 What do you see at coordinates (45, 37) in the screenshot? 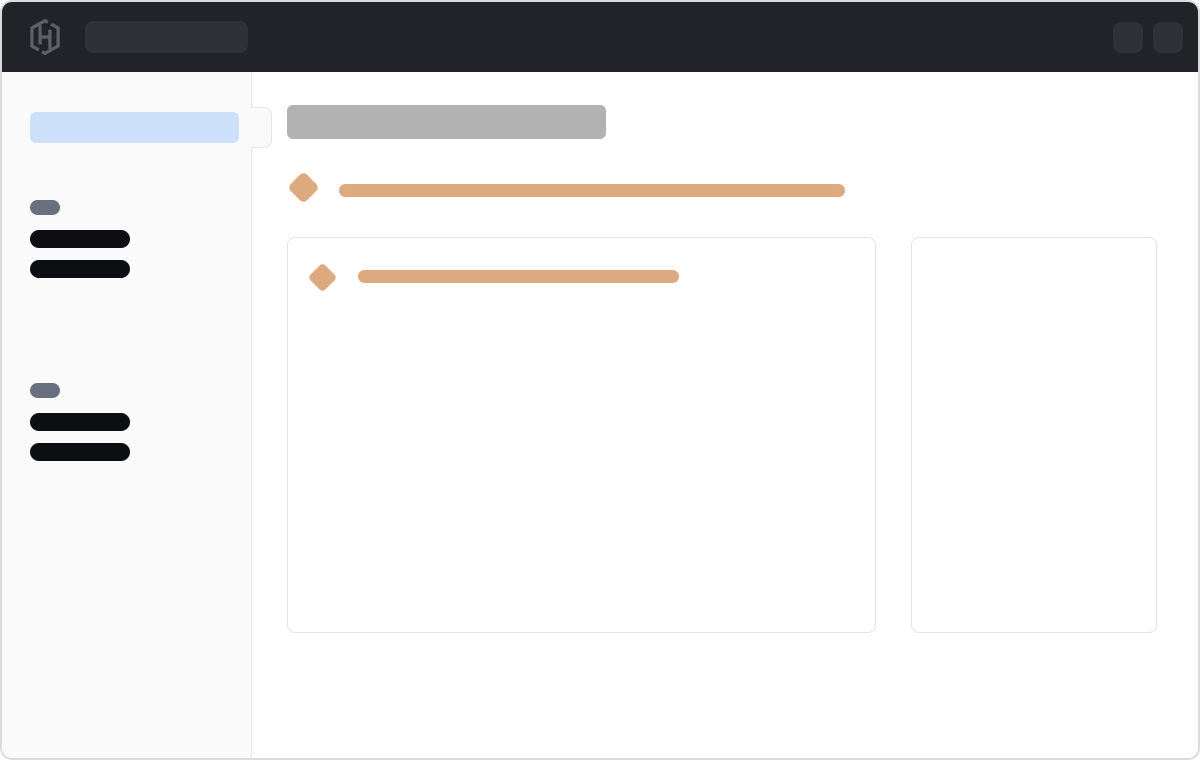
I see `hashicorp-logo-icon` at bounding box center [45, 37].